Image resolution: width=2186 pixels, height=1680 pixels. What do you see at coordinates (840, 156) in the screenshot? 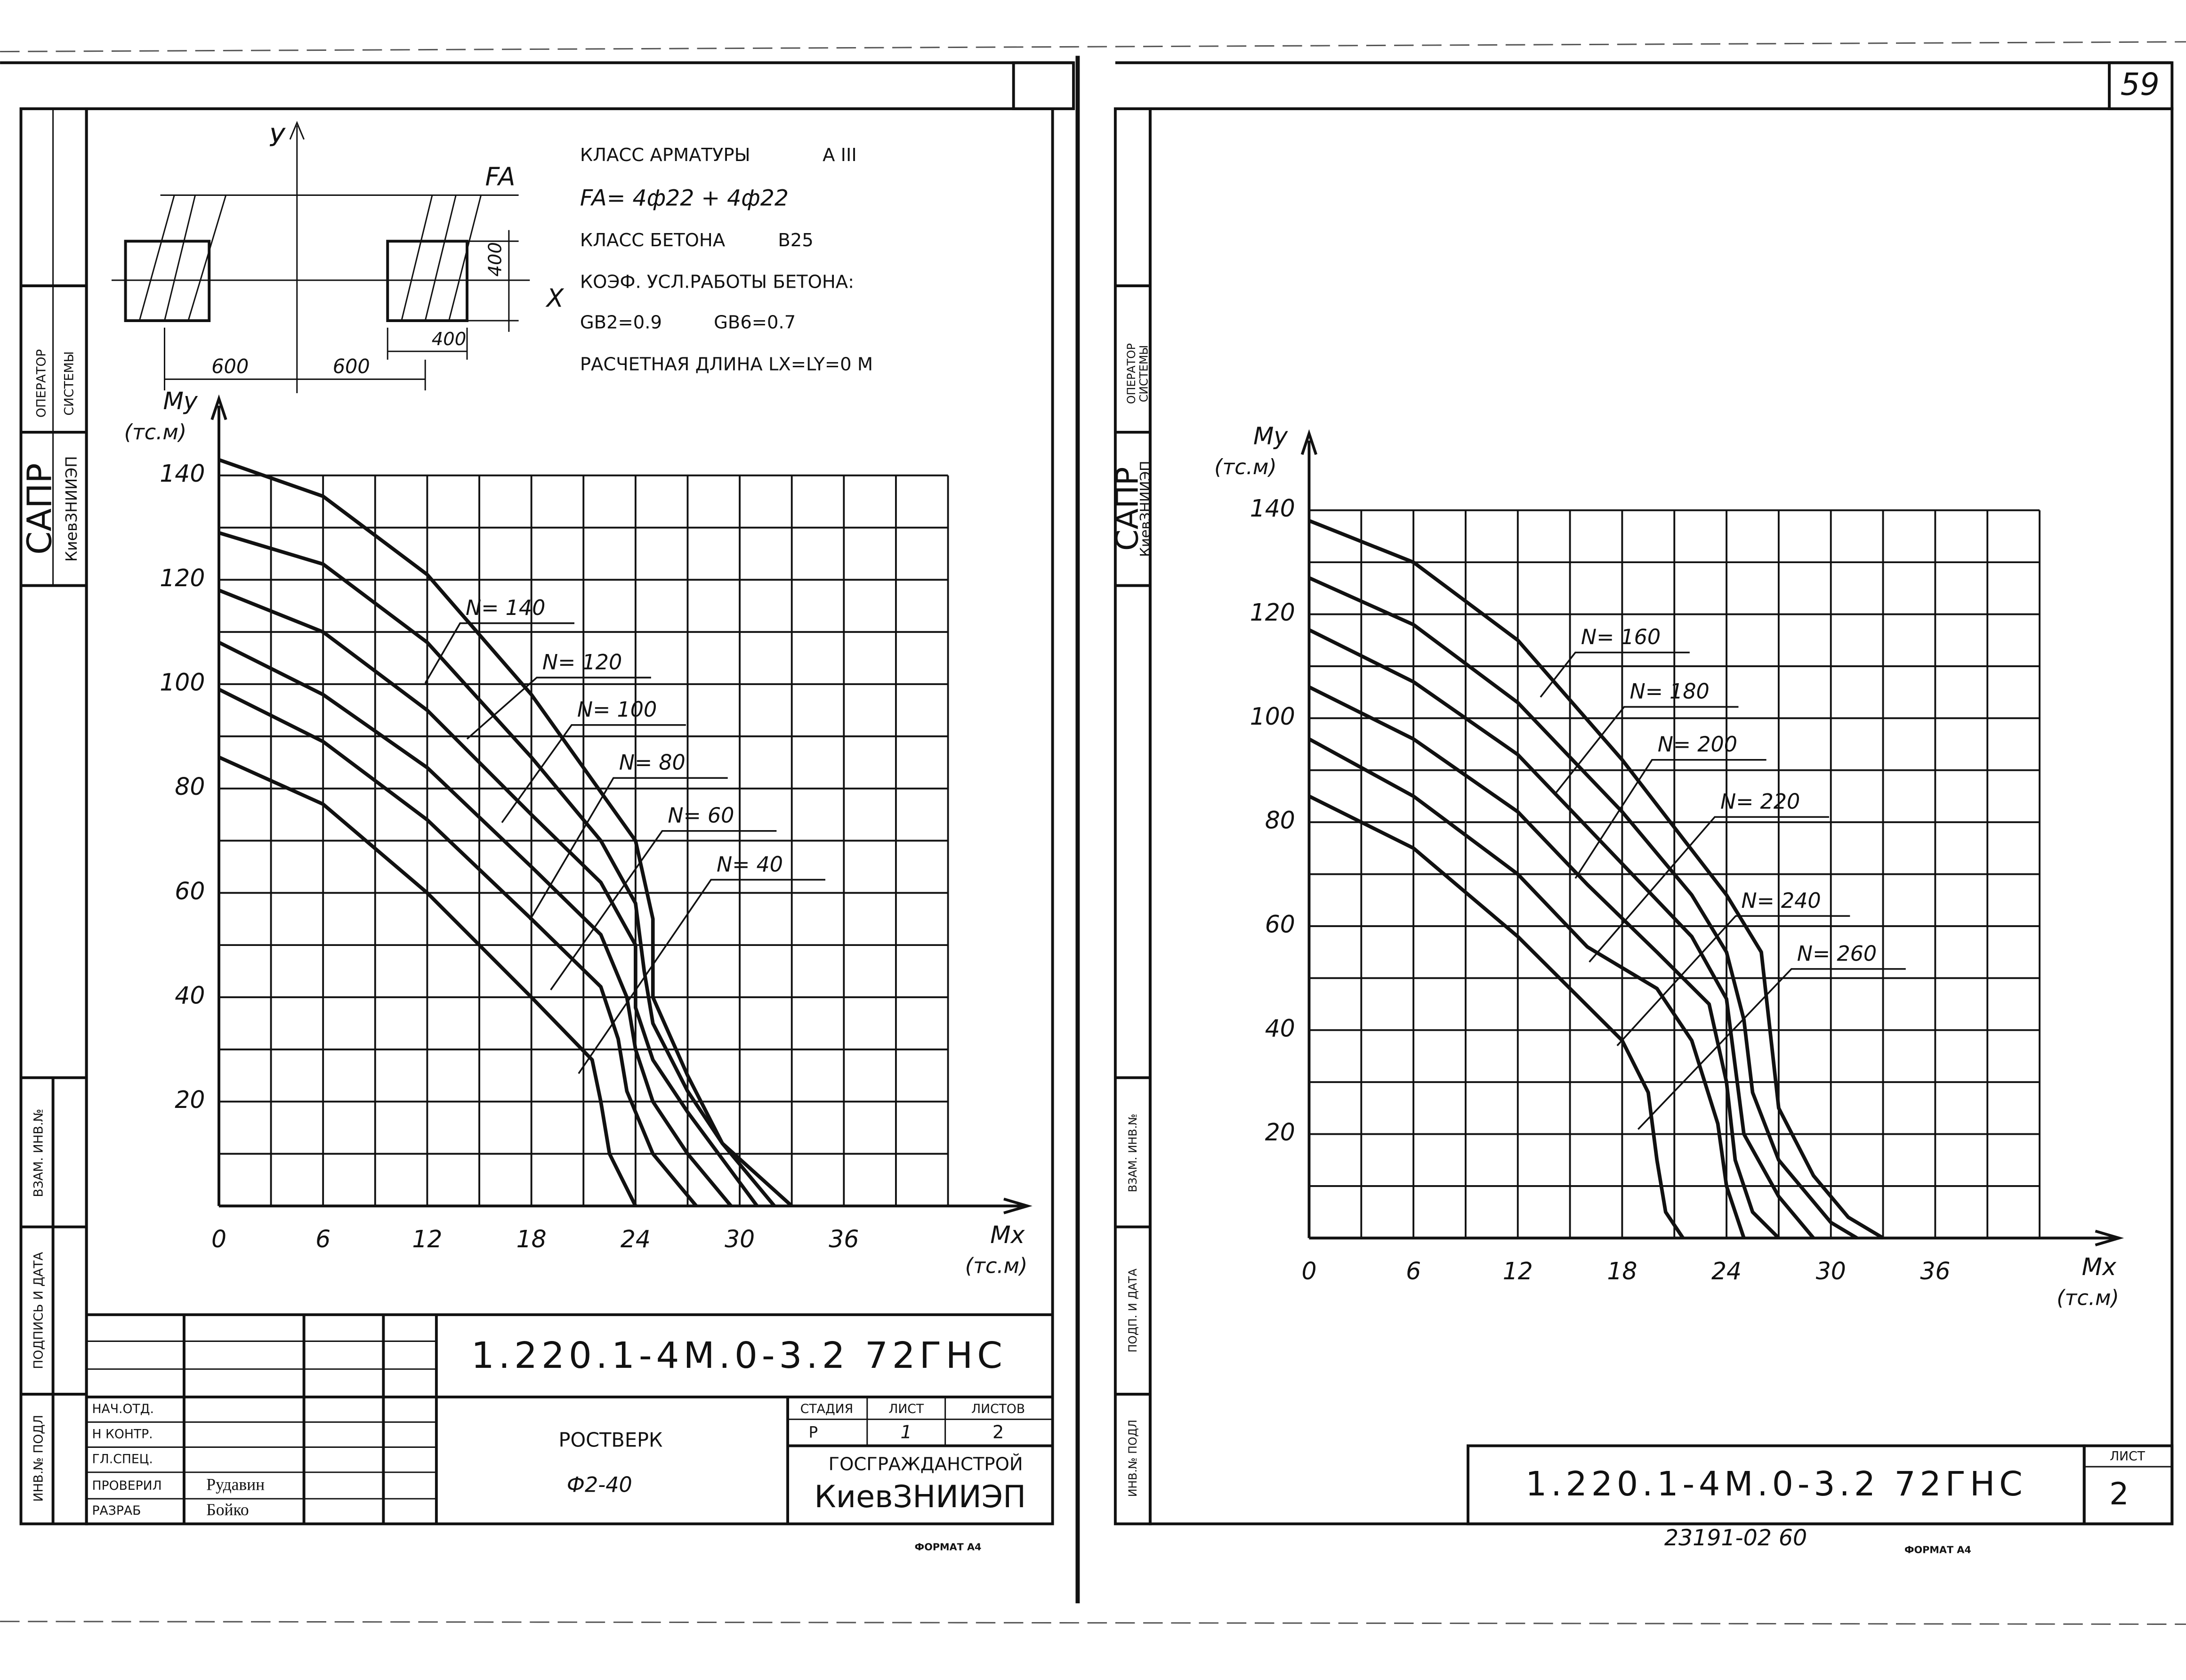
I see `note: А III` at bounding box center [840, 156].